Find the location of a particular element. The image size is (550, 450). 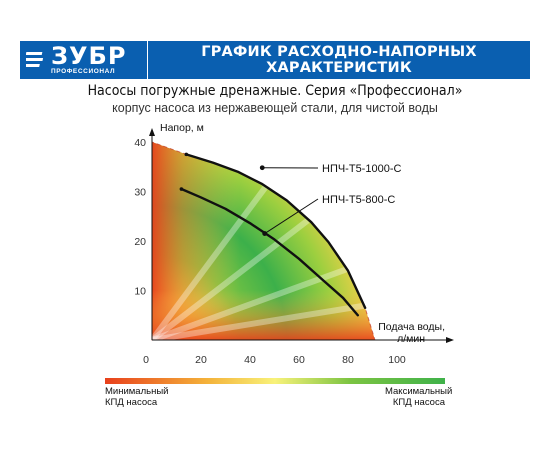

y-axis-arrow-icon is located at coordinates (152, 132).